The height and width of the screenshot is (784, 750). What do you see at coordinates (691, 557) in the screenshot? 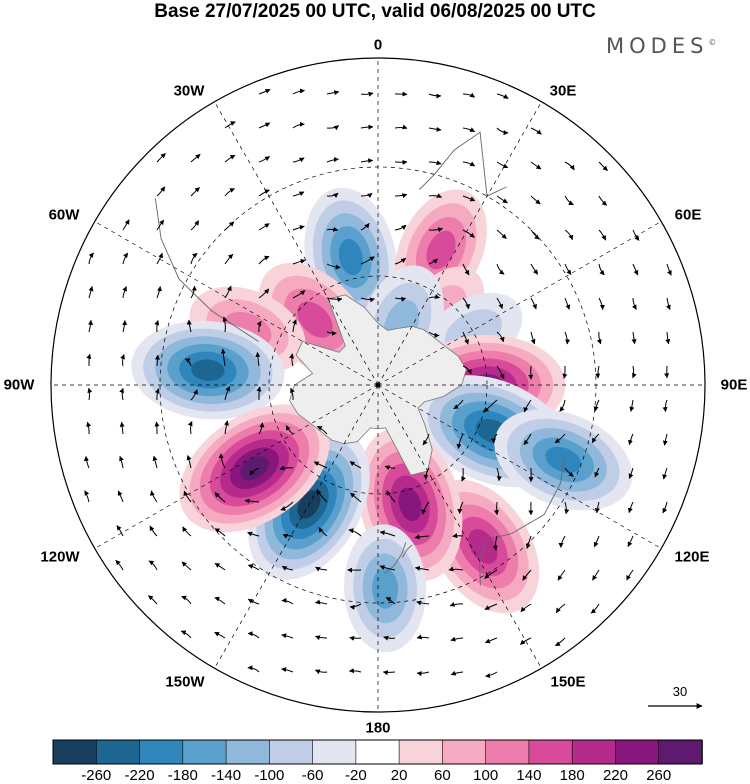
I see `lon-label-120e: 120E` at bounding box center [691, 557].